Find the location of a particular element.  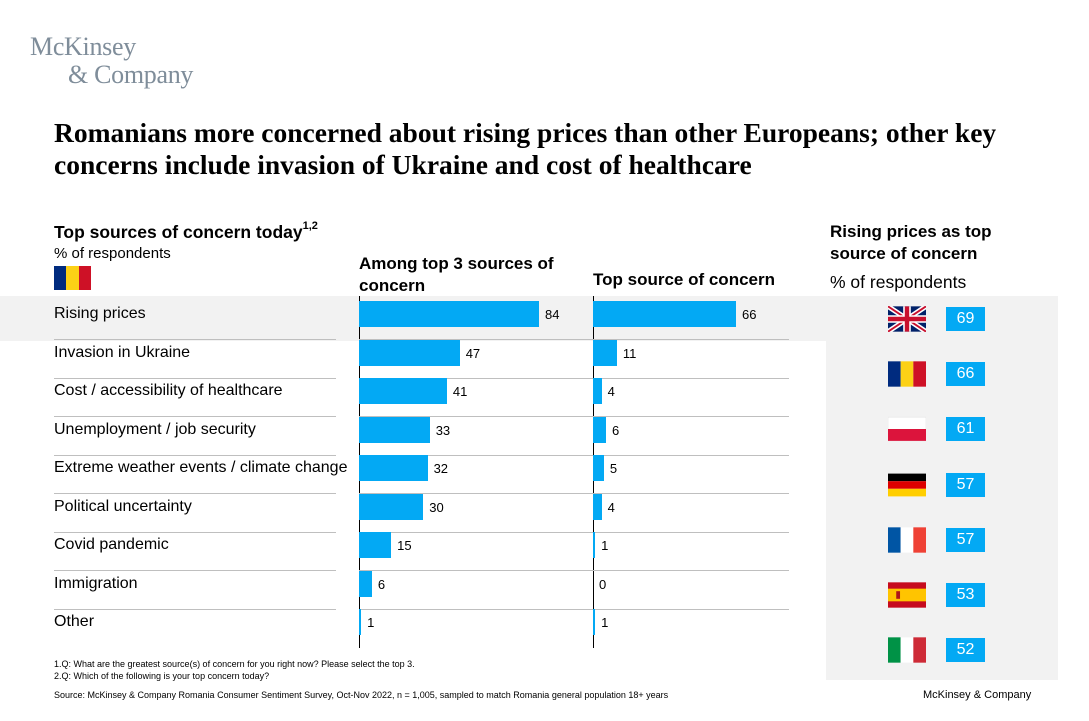

chart-1-data-label: 32 is located at coordinates (441, 468).